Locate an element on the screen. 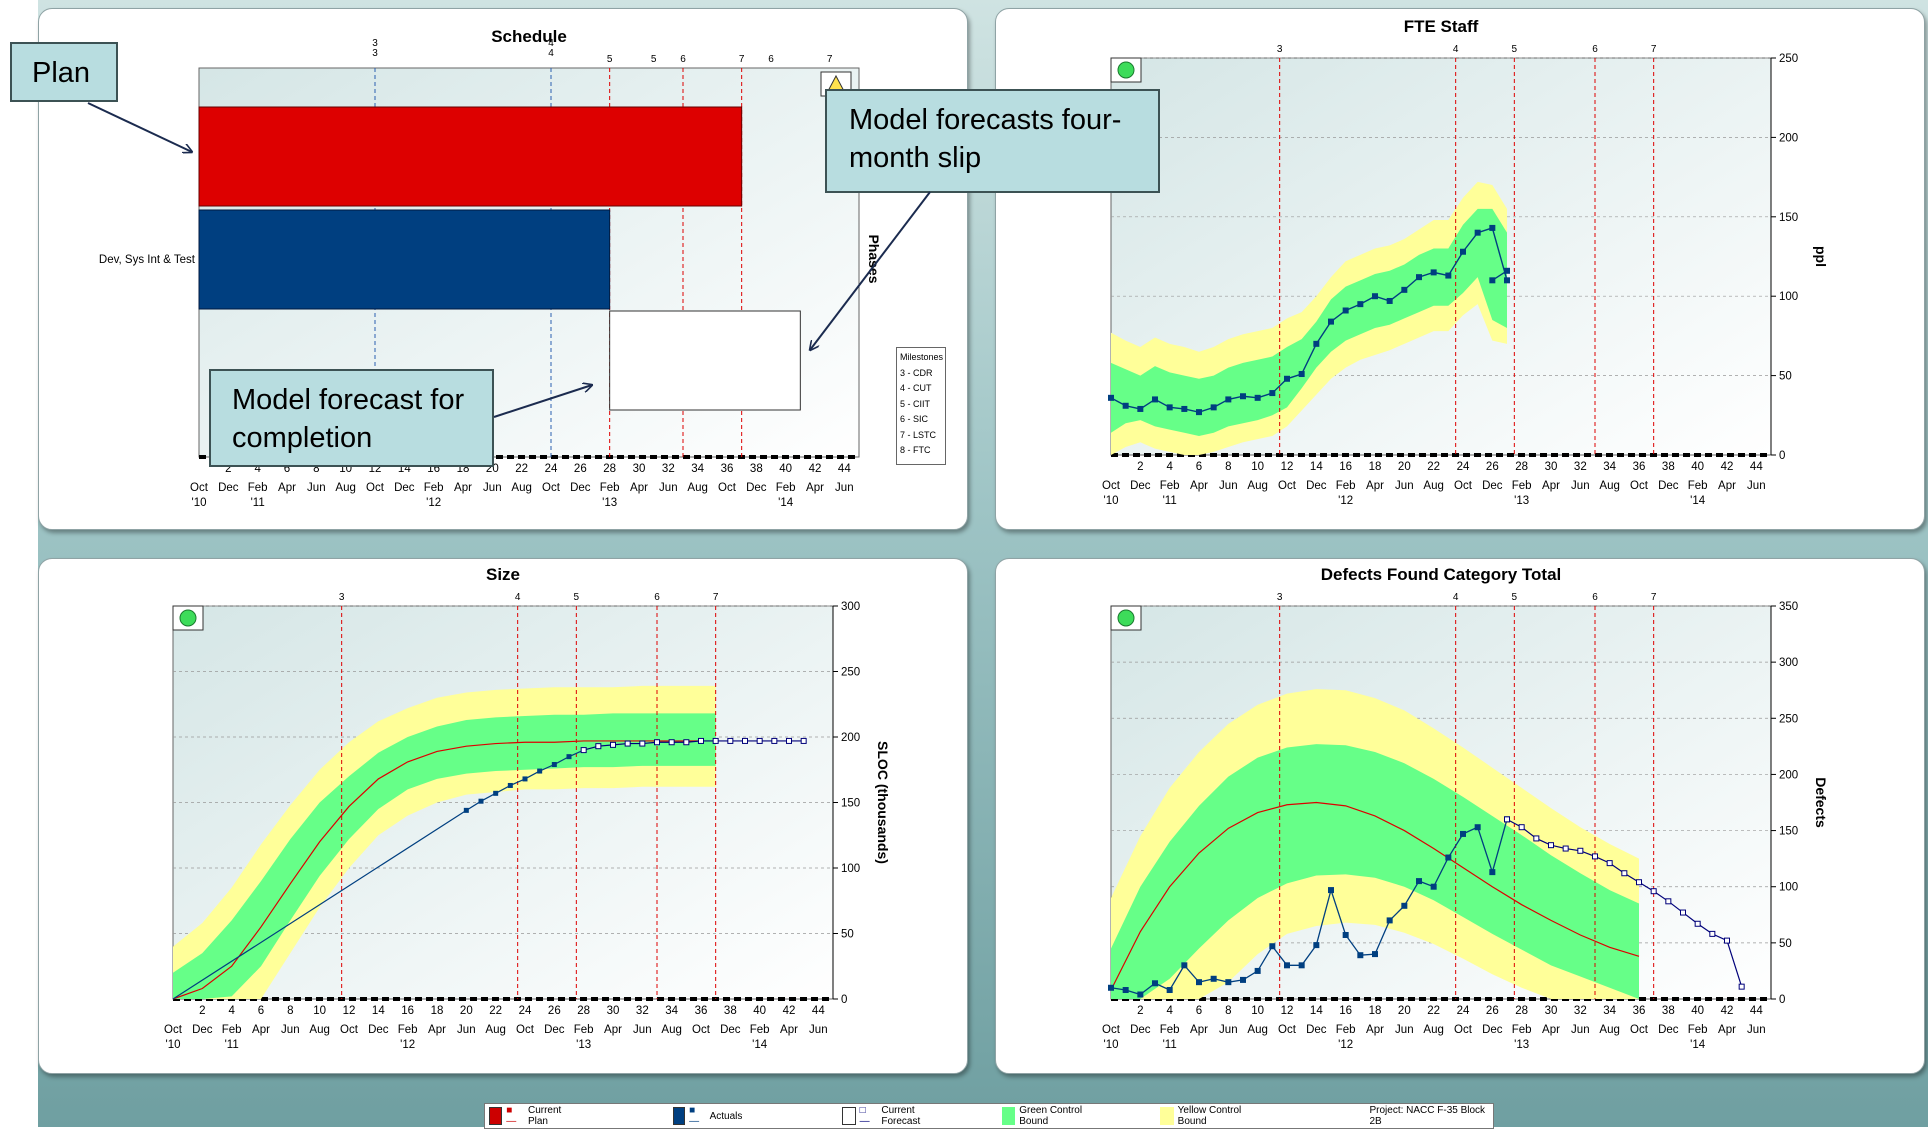 This screenshot has height=1129, width=1928. legend-project: Project: NACC F-35 Block 2B is located at coordinates (1431, 1116).